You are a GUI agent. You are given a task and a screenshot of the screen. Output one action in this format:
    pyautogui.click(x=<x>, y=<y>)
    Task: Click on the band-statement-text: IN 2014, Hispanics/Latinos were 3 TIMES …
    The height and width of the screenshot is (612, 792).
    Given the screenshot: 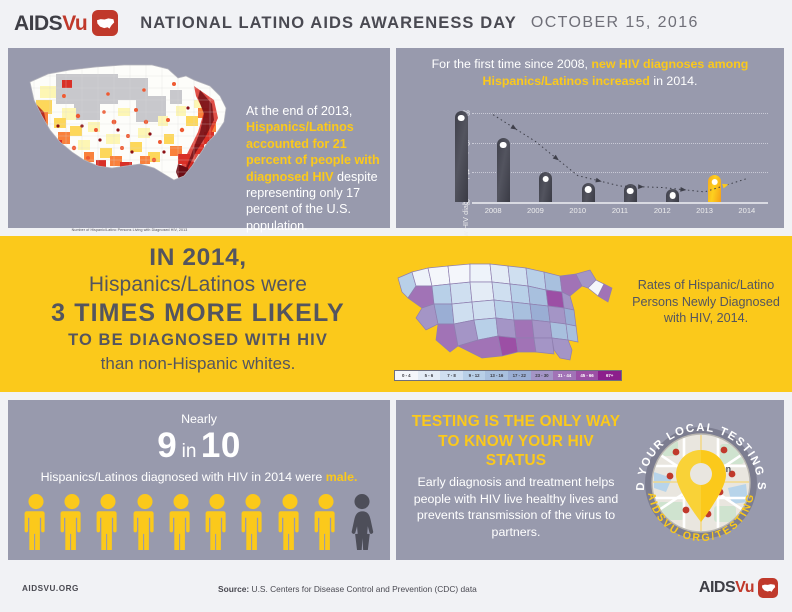 What is the action you would take?
    pyautogui.click(x=198, y=310)
    